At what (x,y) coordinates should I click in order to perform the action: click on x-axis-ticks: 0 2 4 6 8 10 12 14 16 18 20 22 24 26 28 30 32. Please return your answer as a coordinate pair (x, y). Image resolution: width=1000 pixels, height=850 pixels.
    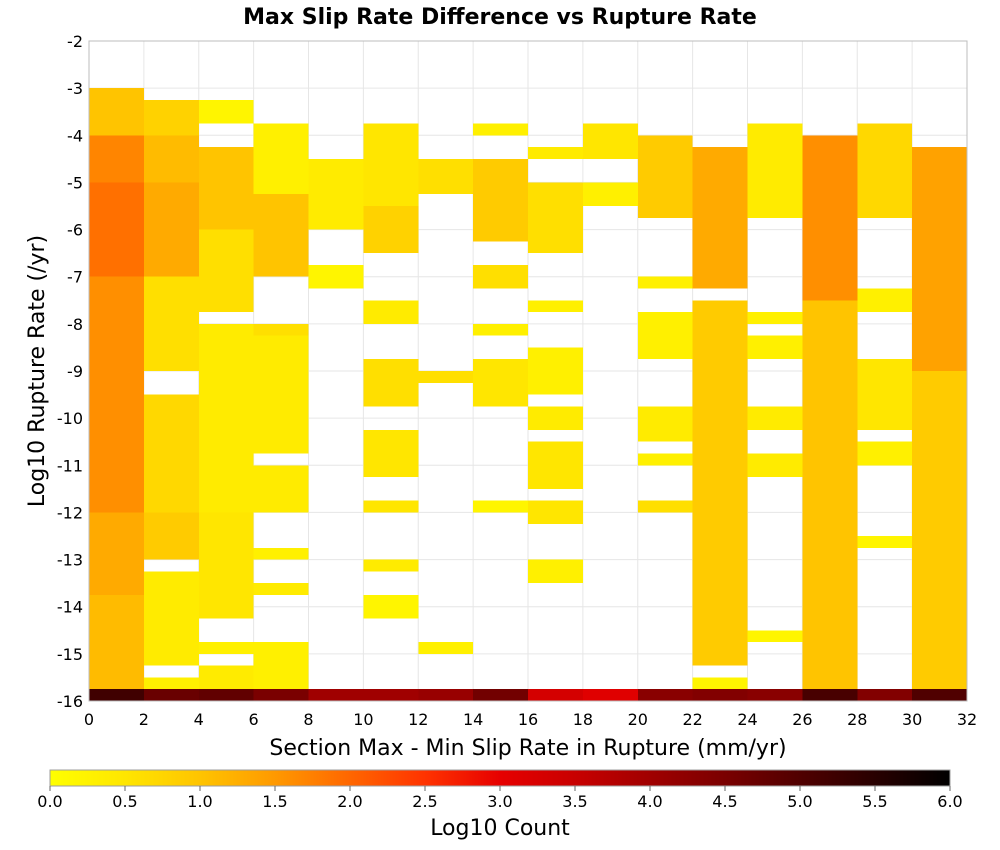
    Looking at the image, I should click on (530, 719).